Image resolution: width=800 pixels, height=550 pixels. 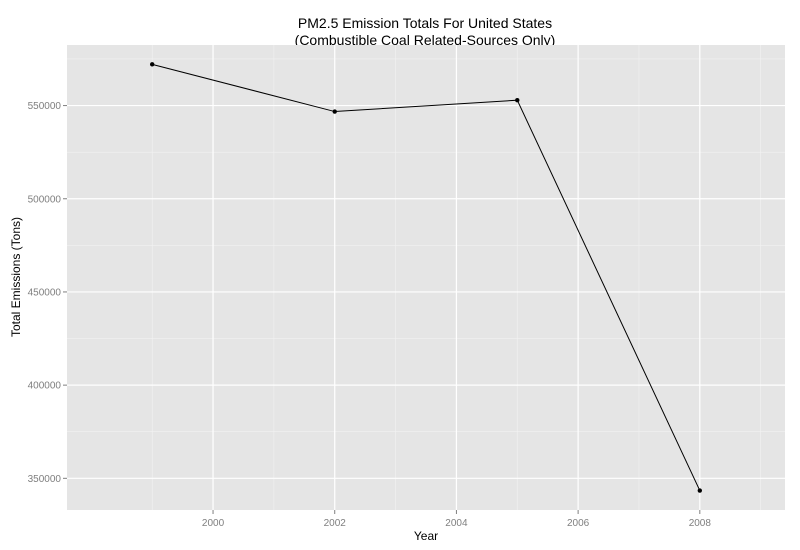 What do you see at coordinates (45, 199) in the screenshot?
I see `y-tick-label: 500000` at bounding box center [45, 199].